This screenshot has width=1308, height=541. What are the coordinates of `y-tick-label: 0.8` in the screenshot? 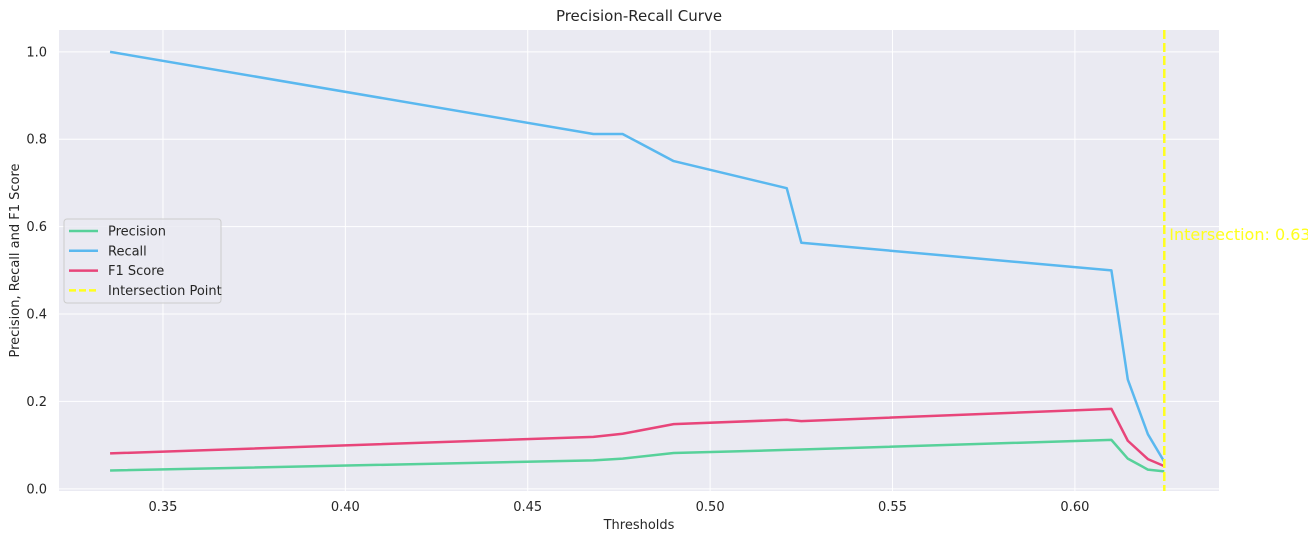 It's located at (36, 140).